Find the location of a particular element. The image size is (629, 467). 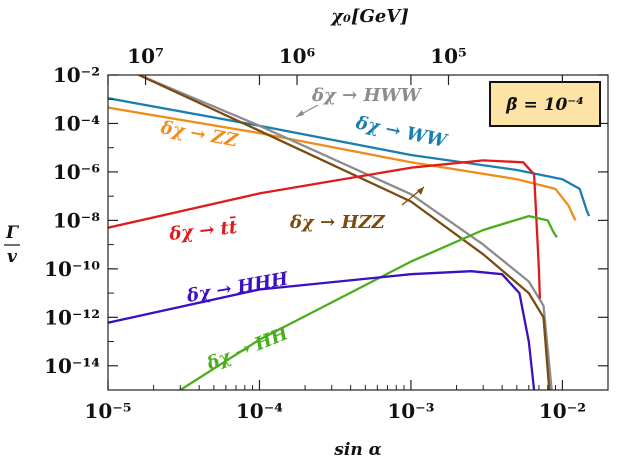

x-tick-label: 10⁻³ is located at coordinates (410, 411).